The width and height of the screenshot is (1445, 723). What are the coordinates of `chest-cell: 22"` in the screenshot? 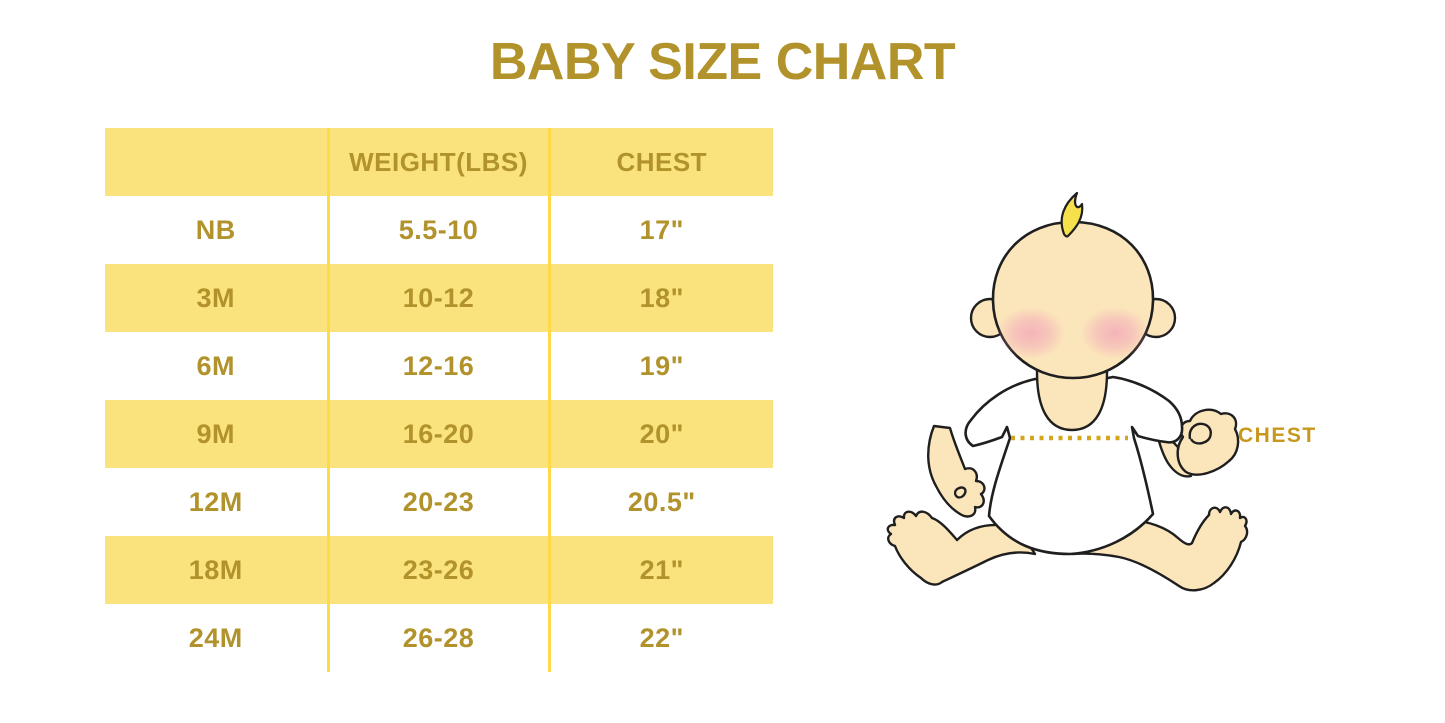 It's located at (660, 638).